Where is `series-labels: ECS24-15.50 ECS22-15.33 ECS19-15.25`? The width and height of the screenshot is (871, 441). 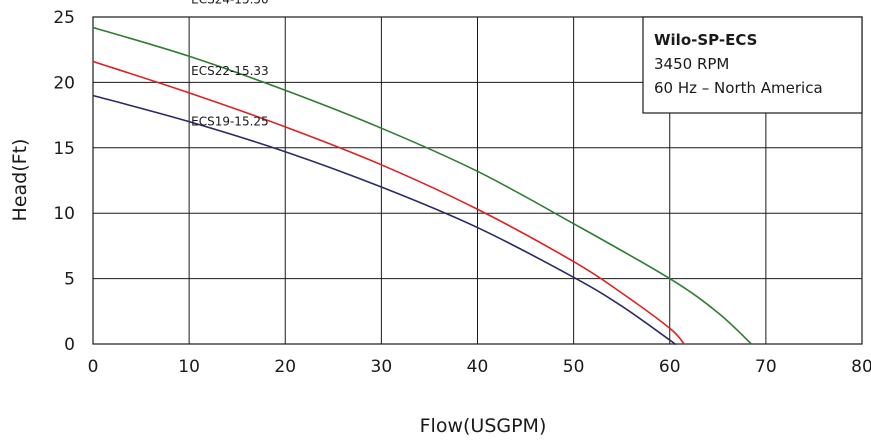 series-labels: ECS24-15.50 ECS22-15.33 ECS19-15.25 is located at coordinates (230, 64).